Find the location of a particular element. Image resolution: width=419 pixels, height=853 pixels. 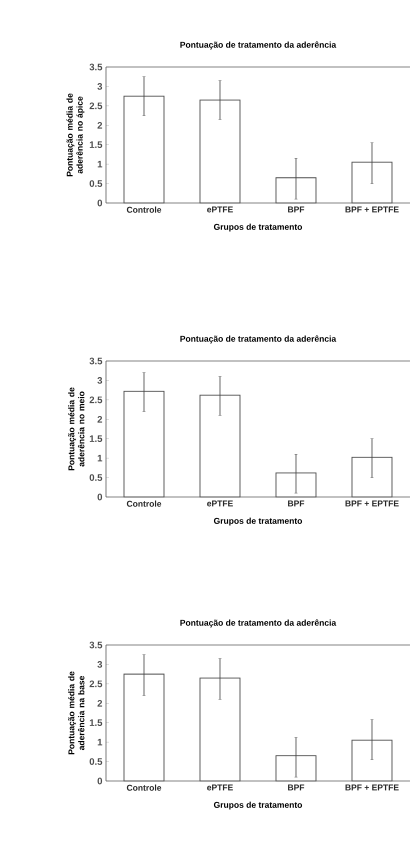

y-axis-title: Pontuação média de aderência no ápice is located at coordinates (75, 134).